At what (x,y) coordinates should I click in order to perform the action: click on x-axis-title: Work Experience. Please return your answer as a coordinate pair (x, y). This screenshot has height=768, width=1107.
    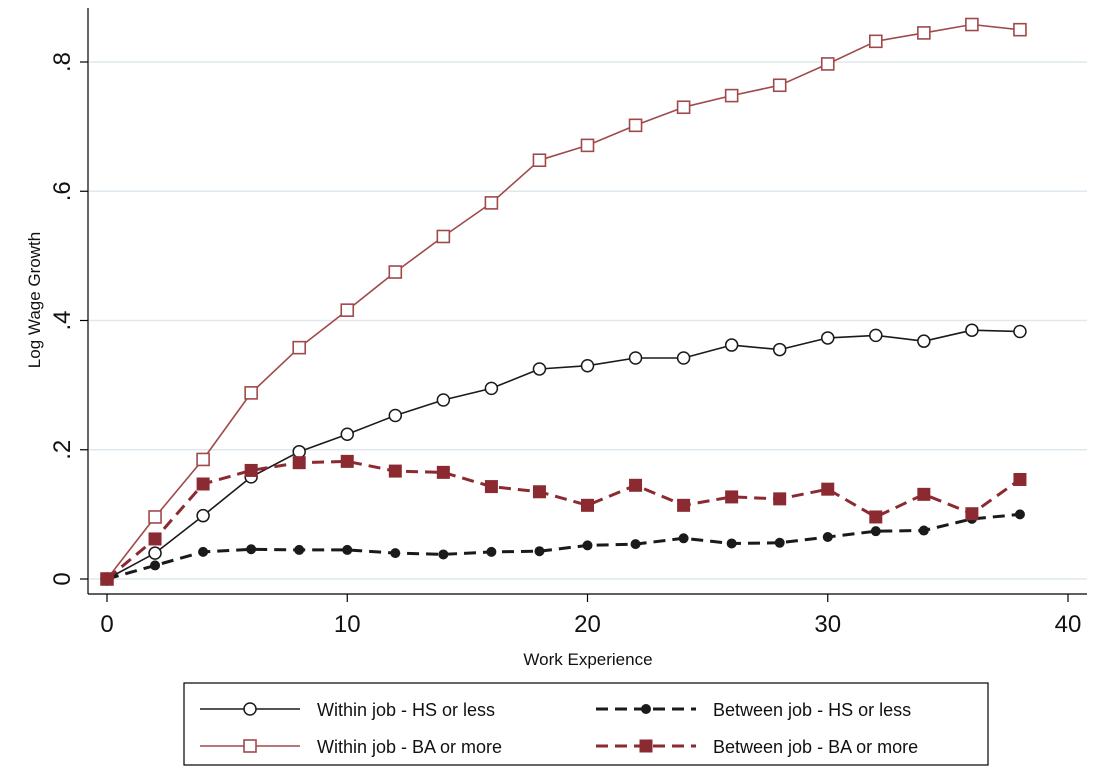
    Looking at the image, I should click on (587, 659).